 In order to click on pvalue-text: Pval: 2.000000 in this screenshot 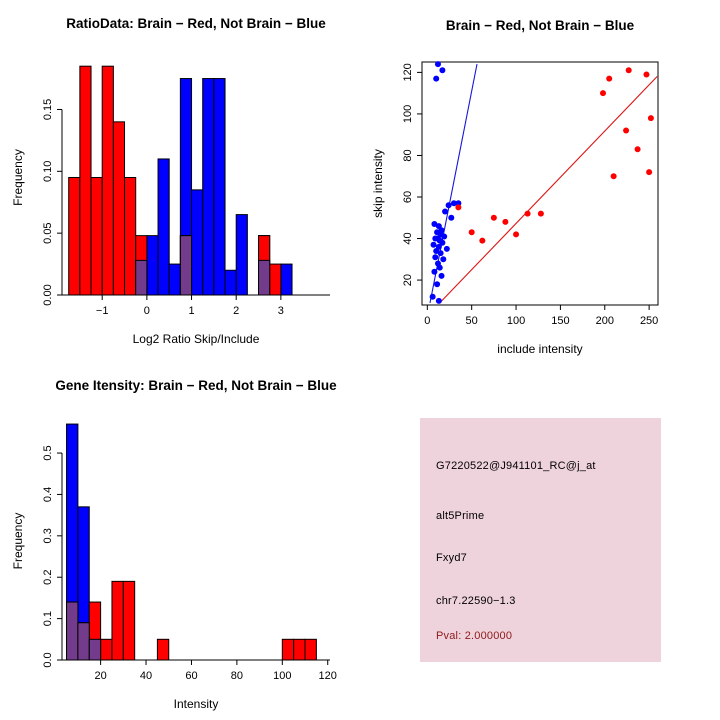, I will do `click(474, 636)`.